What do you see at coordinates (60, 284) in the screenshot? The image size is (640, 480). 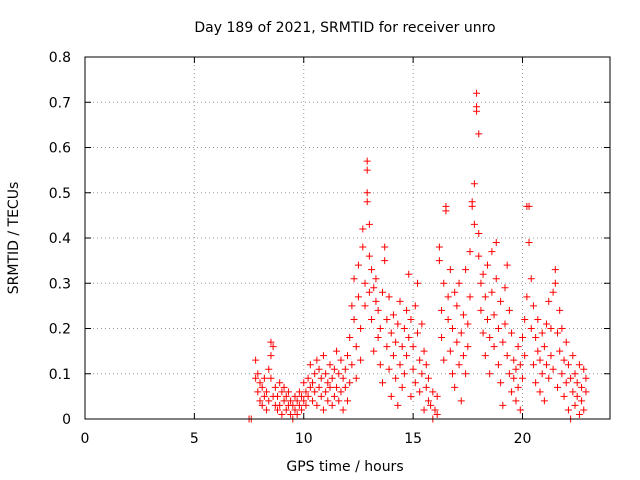 I see `y-tick-label: 0.3` at bounding box center [60, 284].